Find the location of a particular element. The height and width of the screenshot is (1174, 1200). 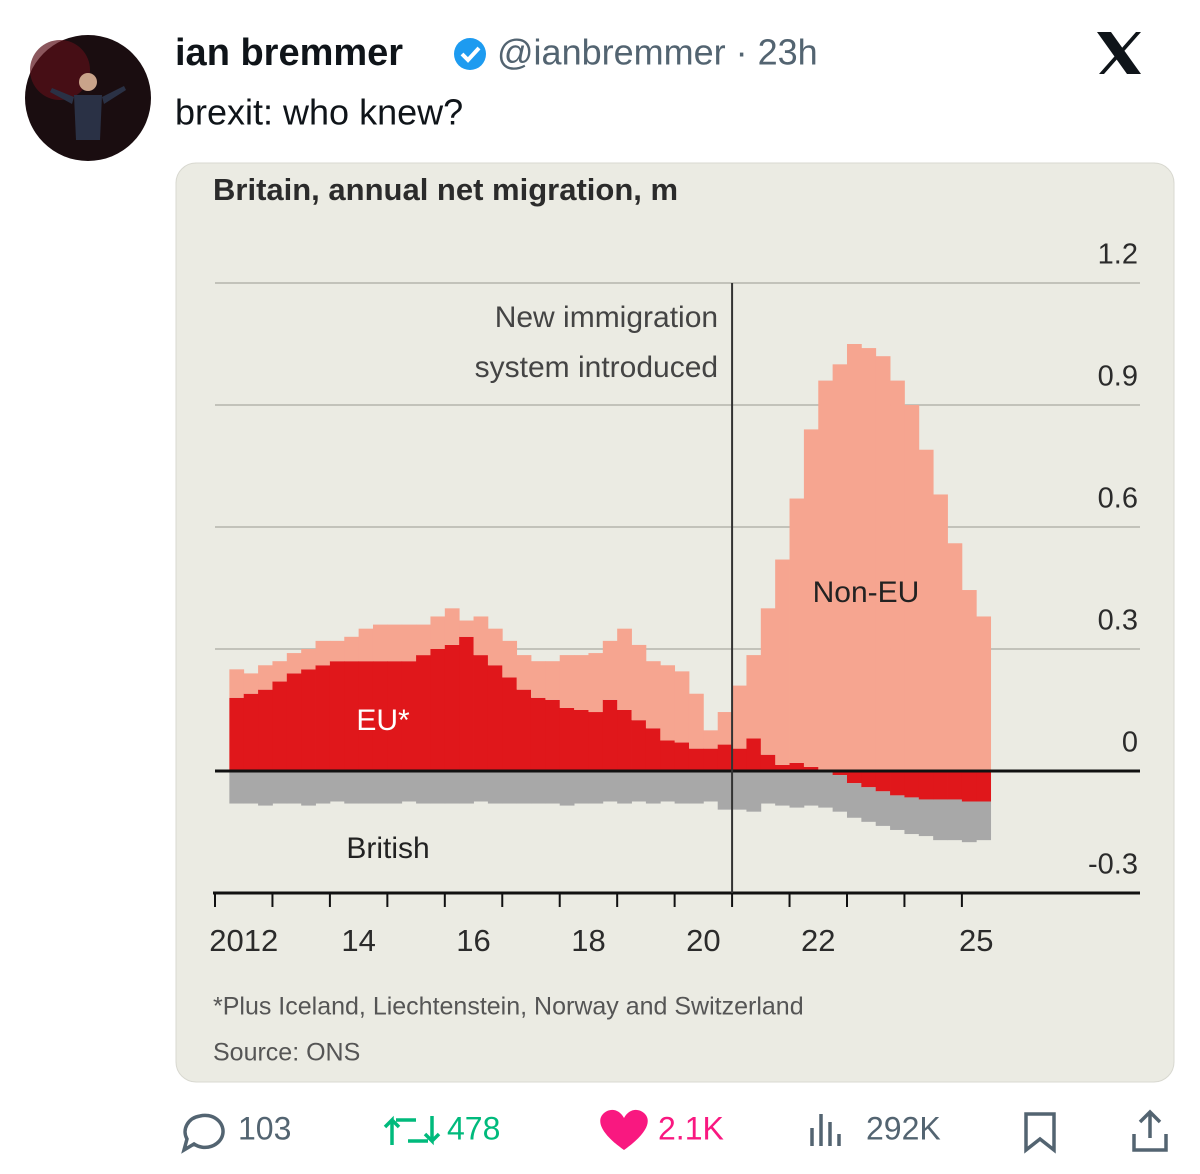

x-logo is located at coordinates (1119, 53).